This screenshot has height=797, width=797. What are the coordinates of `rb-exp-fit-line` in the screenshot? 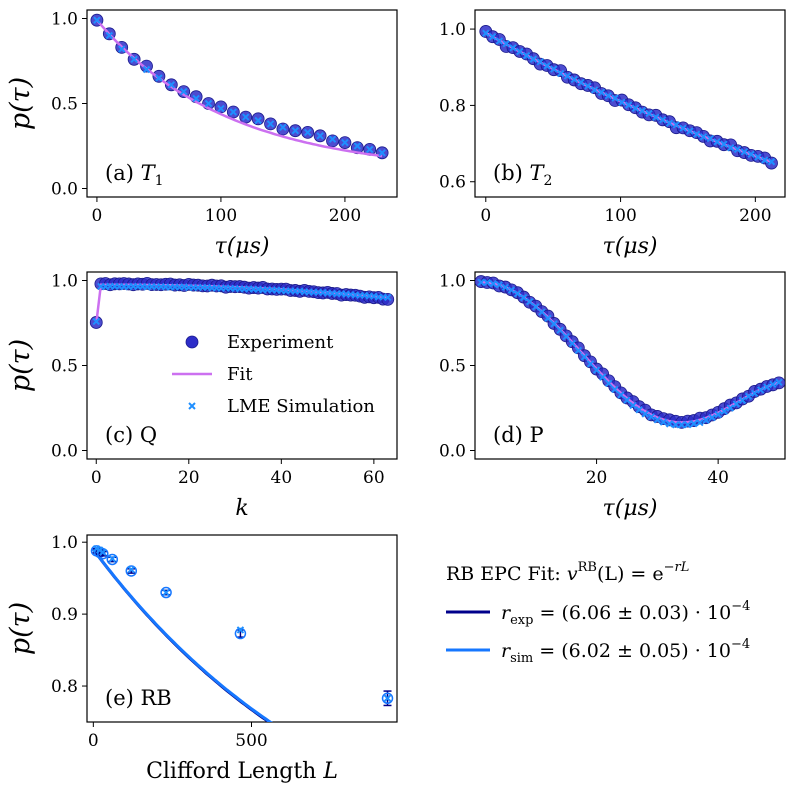 It's located at (182, 635).